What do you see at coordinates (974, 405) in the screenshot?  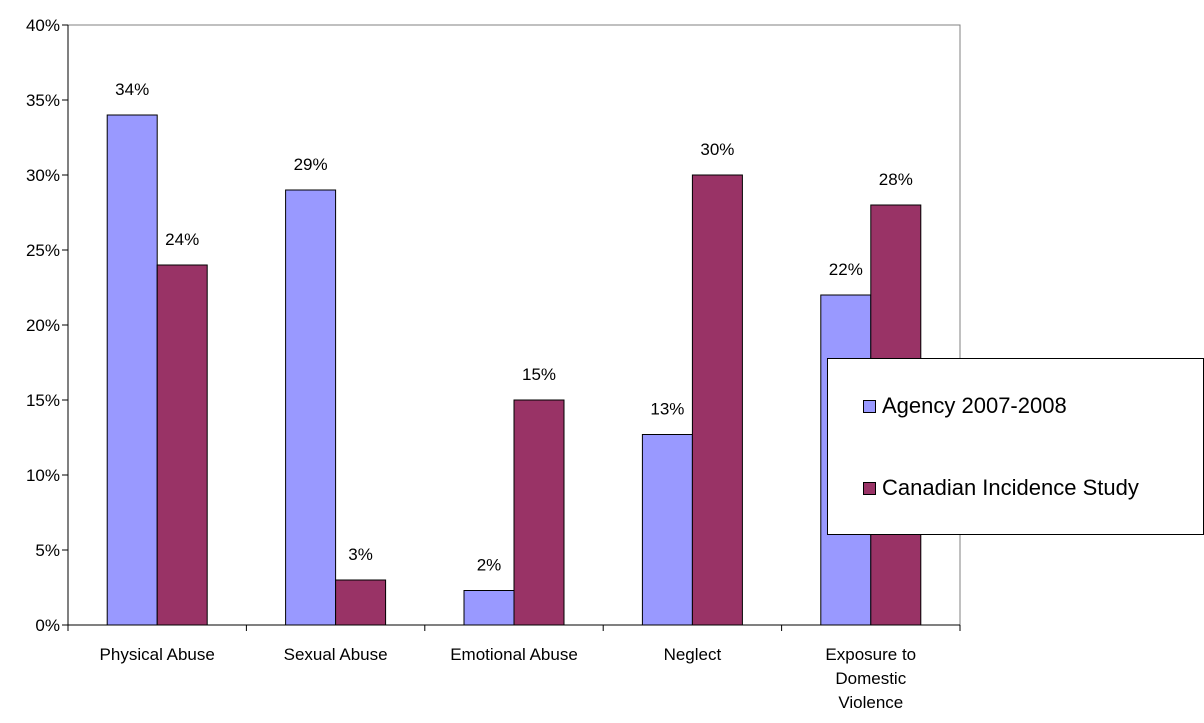 I see `legend-label-agency: Agency 2007-2008` at bounding box center [974, 405].